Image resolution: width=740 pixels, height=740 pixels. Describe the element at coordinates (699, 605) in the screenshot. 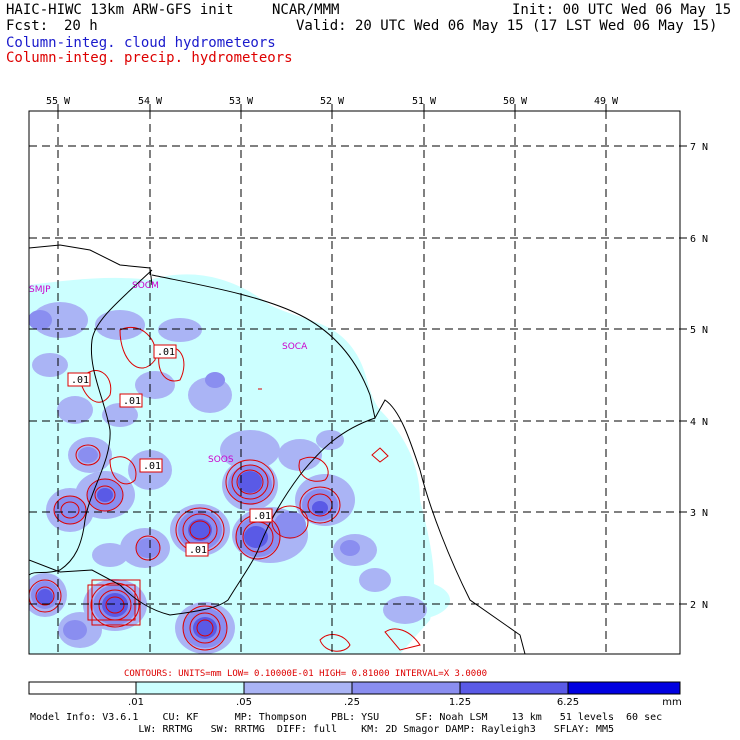

I see `lat-label: 2 N` at that location.